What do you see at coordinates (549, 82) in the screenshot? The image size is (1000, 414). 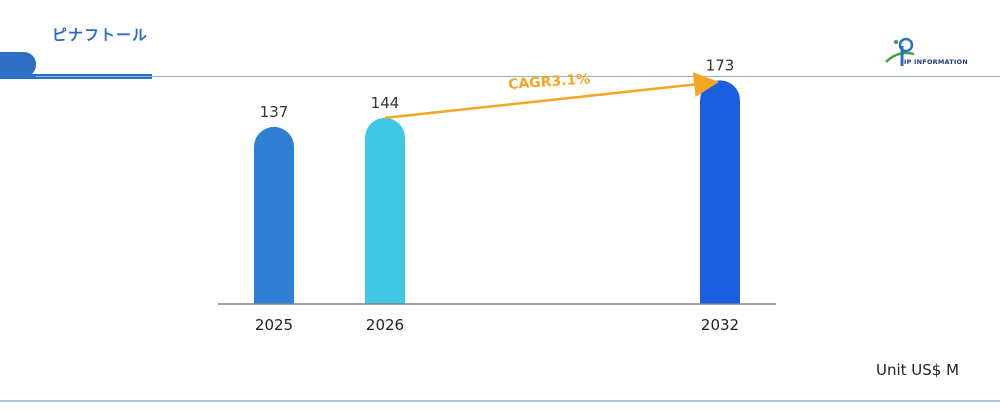 I see `cagr-label: CAGR3.1%` at bounding box center [549, 82].